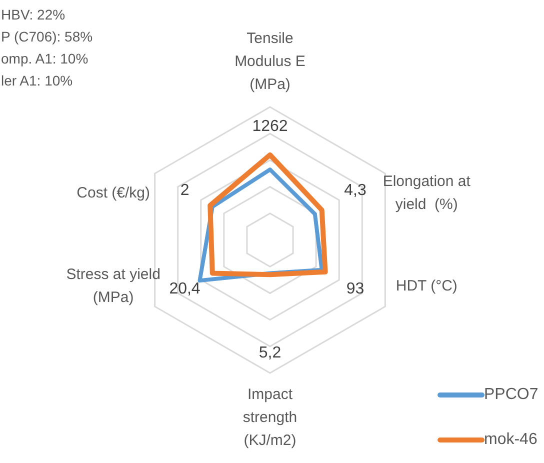 The image size is (544, 463). What do you see at coordinates (33, 14) in the screenshot?
I see `text: HBV: 22%` at bounding box center [33, 14].